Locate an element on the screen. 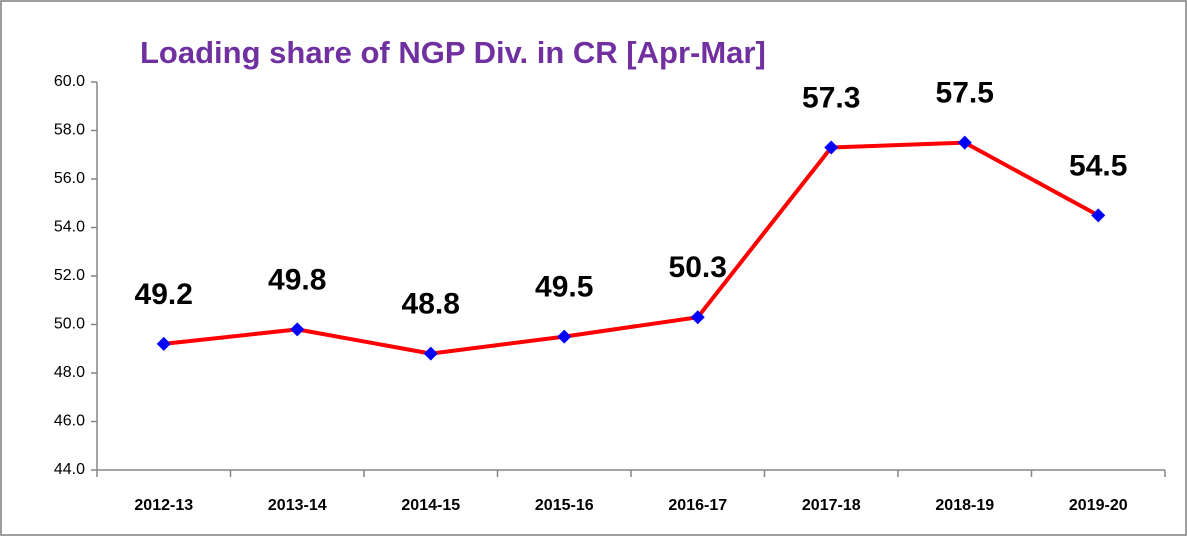 This screenshot has width=1187, height=536. data-label: 49.5 is located at coordinates (564, 287).